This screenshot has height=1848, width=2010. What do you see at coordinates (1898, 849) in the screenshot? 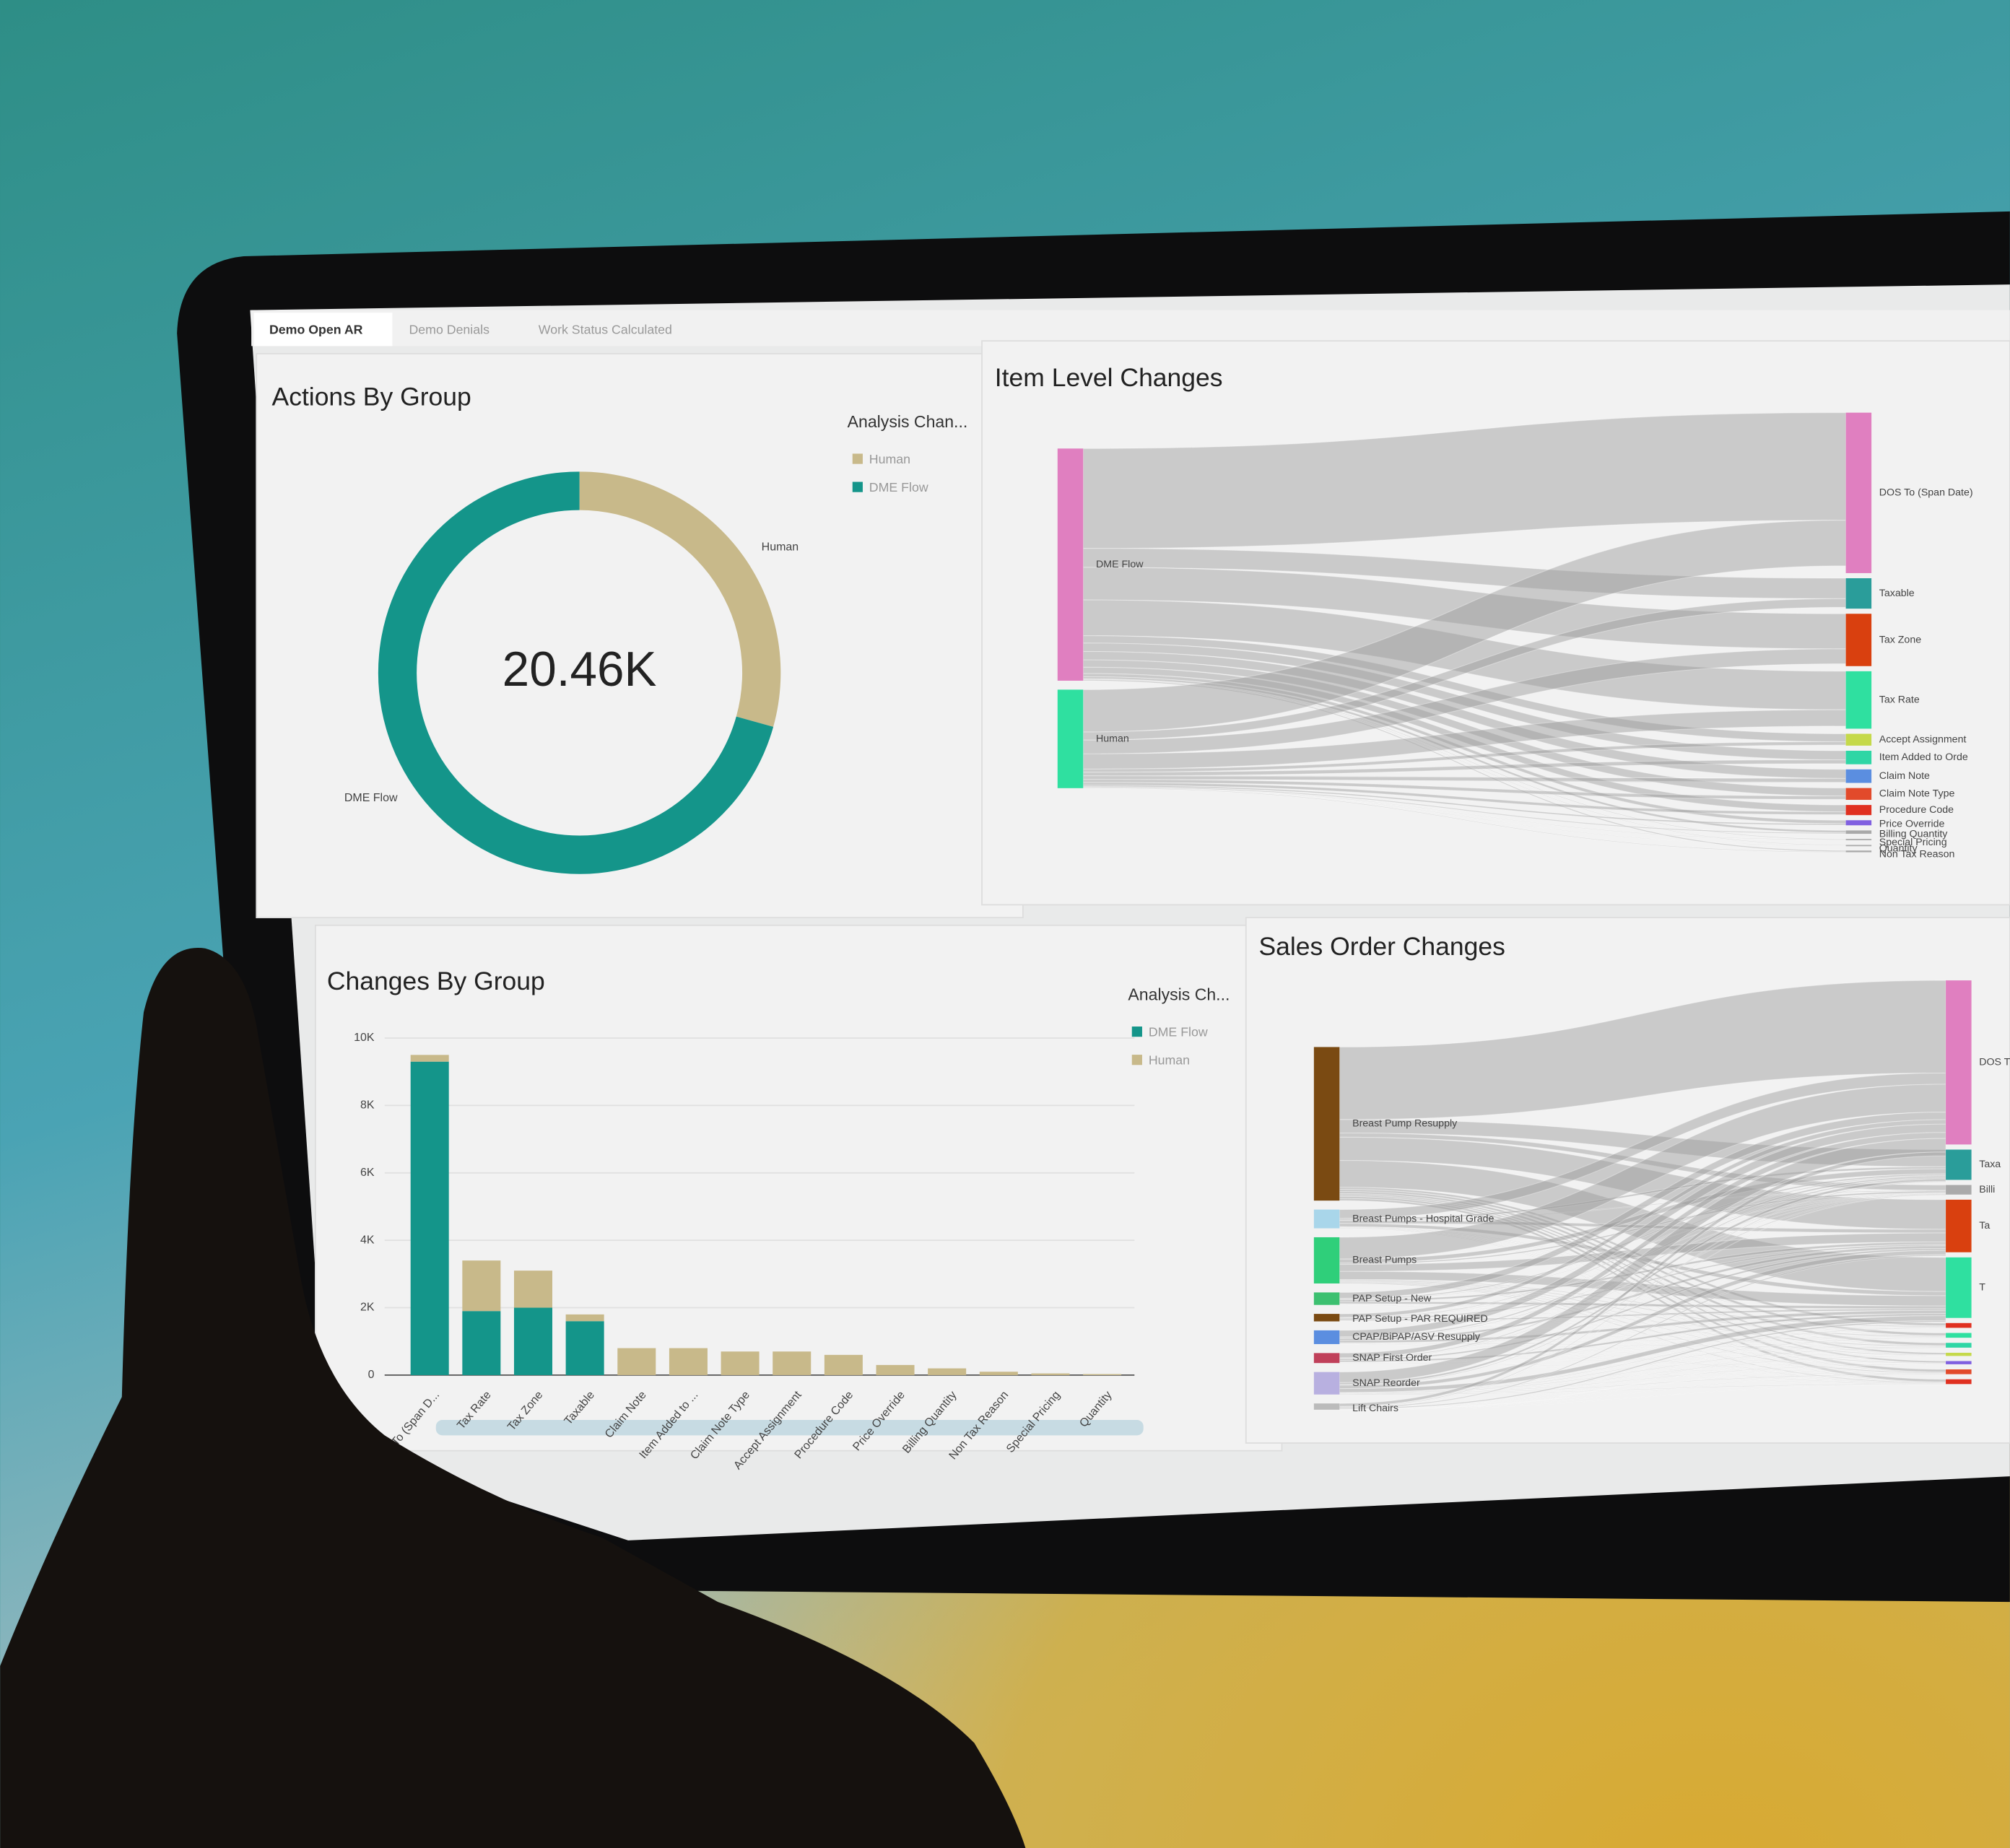
I see `node-label: Quantity` at bounding box center [1898, 849].